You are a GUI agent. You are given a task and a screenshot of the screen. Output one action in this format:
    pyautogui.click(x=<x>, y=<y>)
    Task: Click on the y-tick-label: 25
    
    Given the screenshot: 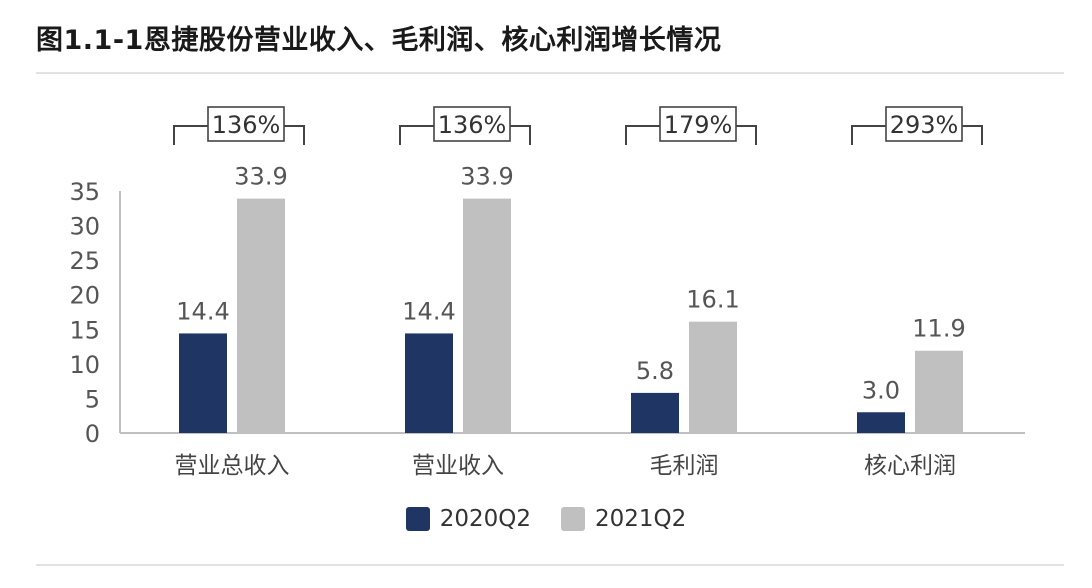 What is the action you would take?
    pyautogui.click(x=84, y=261)
    